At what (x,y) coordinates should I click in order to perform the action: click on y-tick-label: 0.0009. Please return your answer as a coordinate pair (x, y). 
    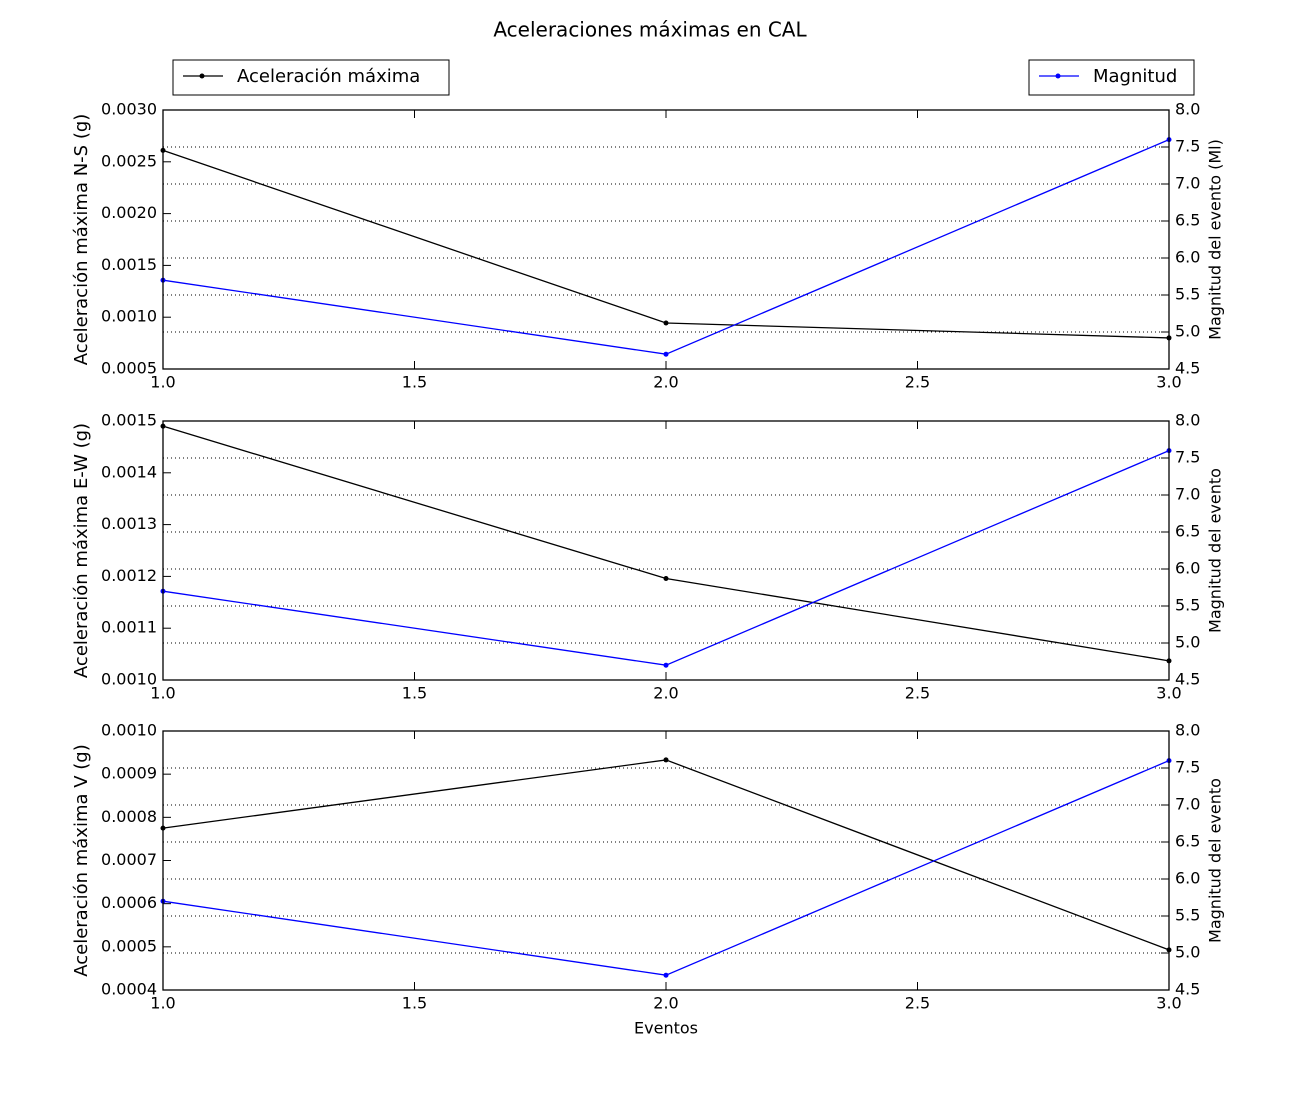
    Looking at the image, I should click on (129, 773).